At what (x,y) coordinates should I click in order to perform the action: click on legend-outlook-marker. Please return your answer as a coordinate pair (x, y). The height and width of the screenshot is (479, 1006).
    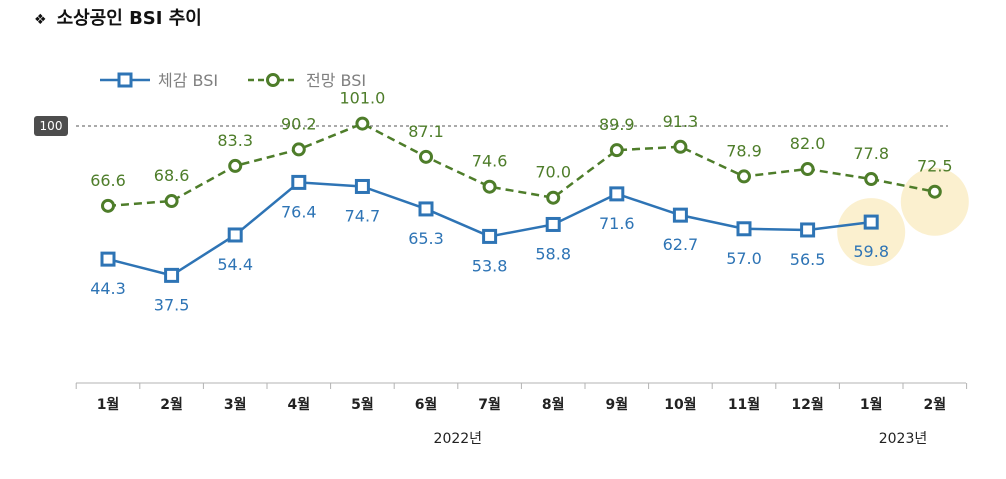
    Looking at the image, I should click on (273, 80).